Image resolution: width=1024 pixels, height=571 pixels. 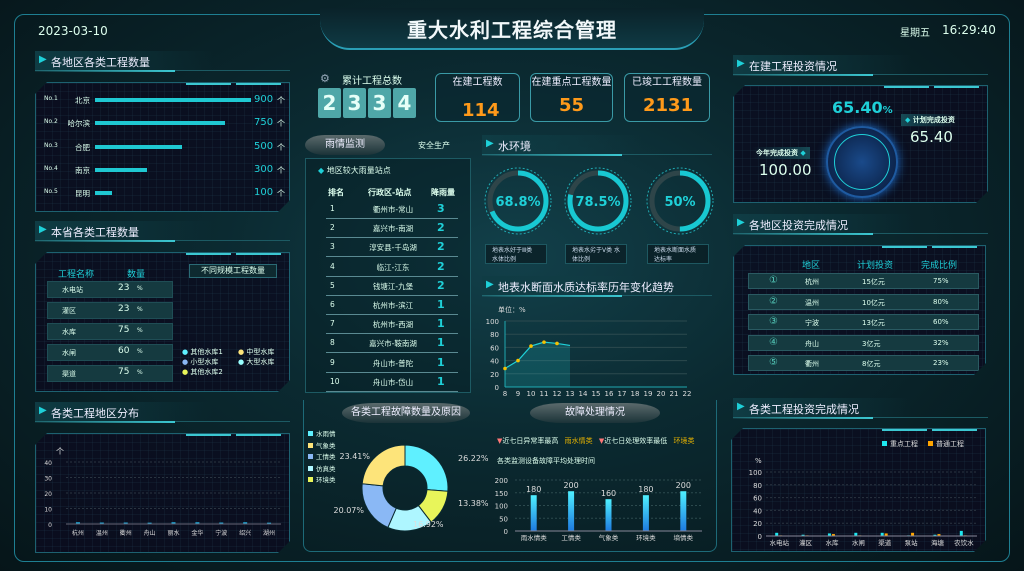 I want to click on legend-swatch, so click(x=310, y=468).